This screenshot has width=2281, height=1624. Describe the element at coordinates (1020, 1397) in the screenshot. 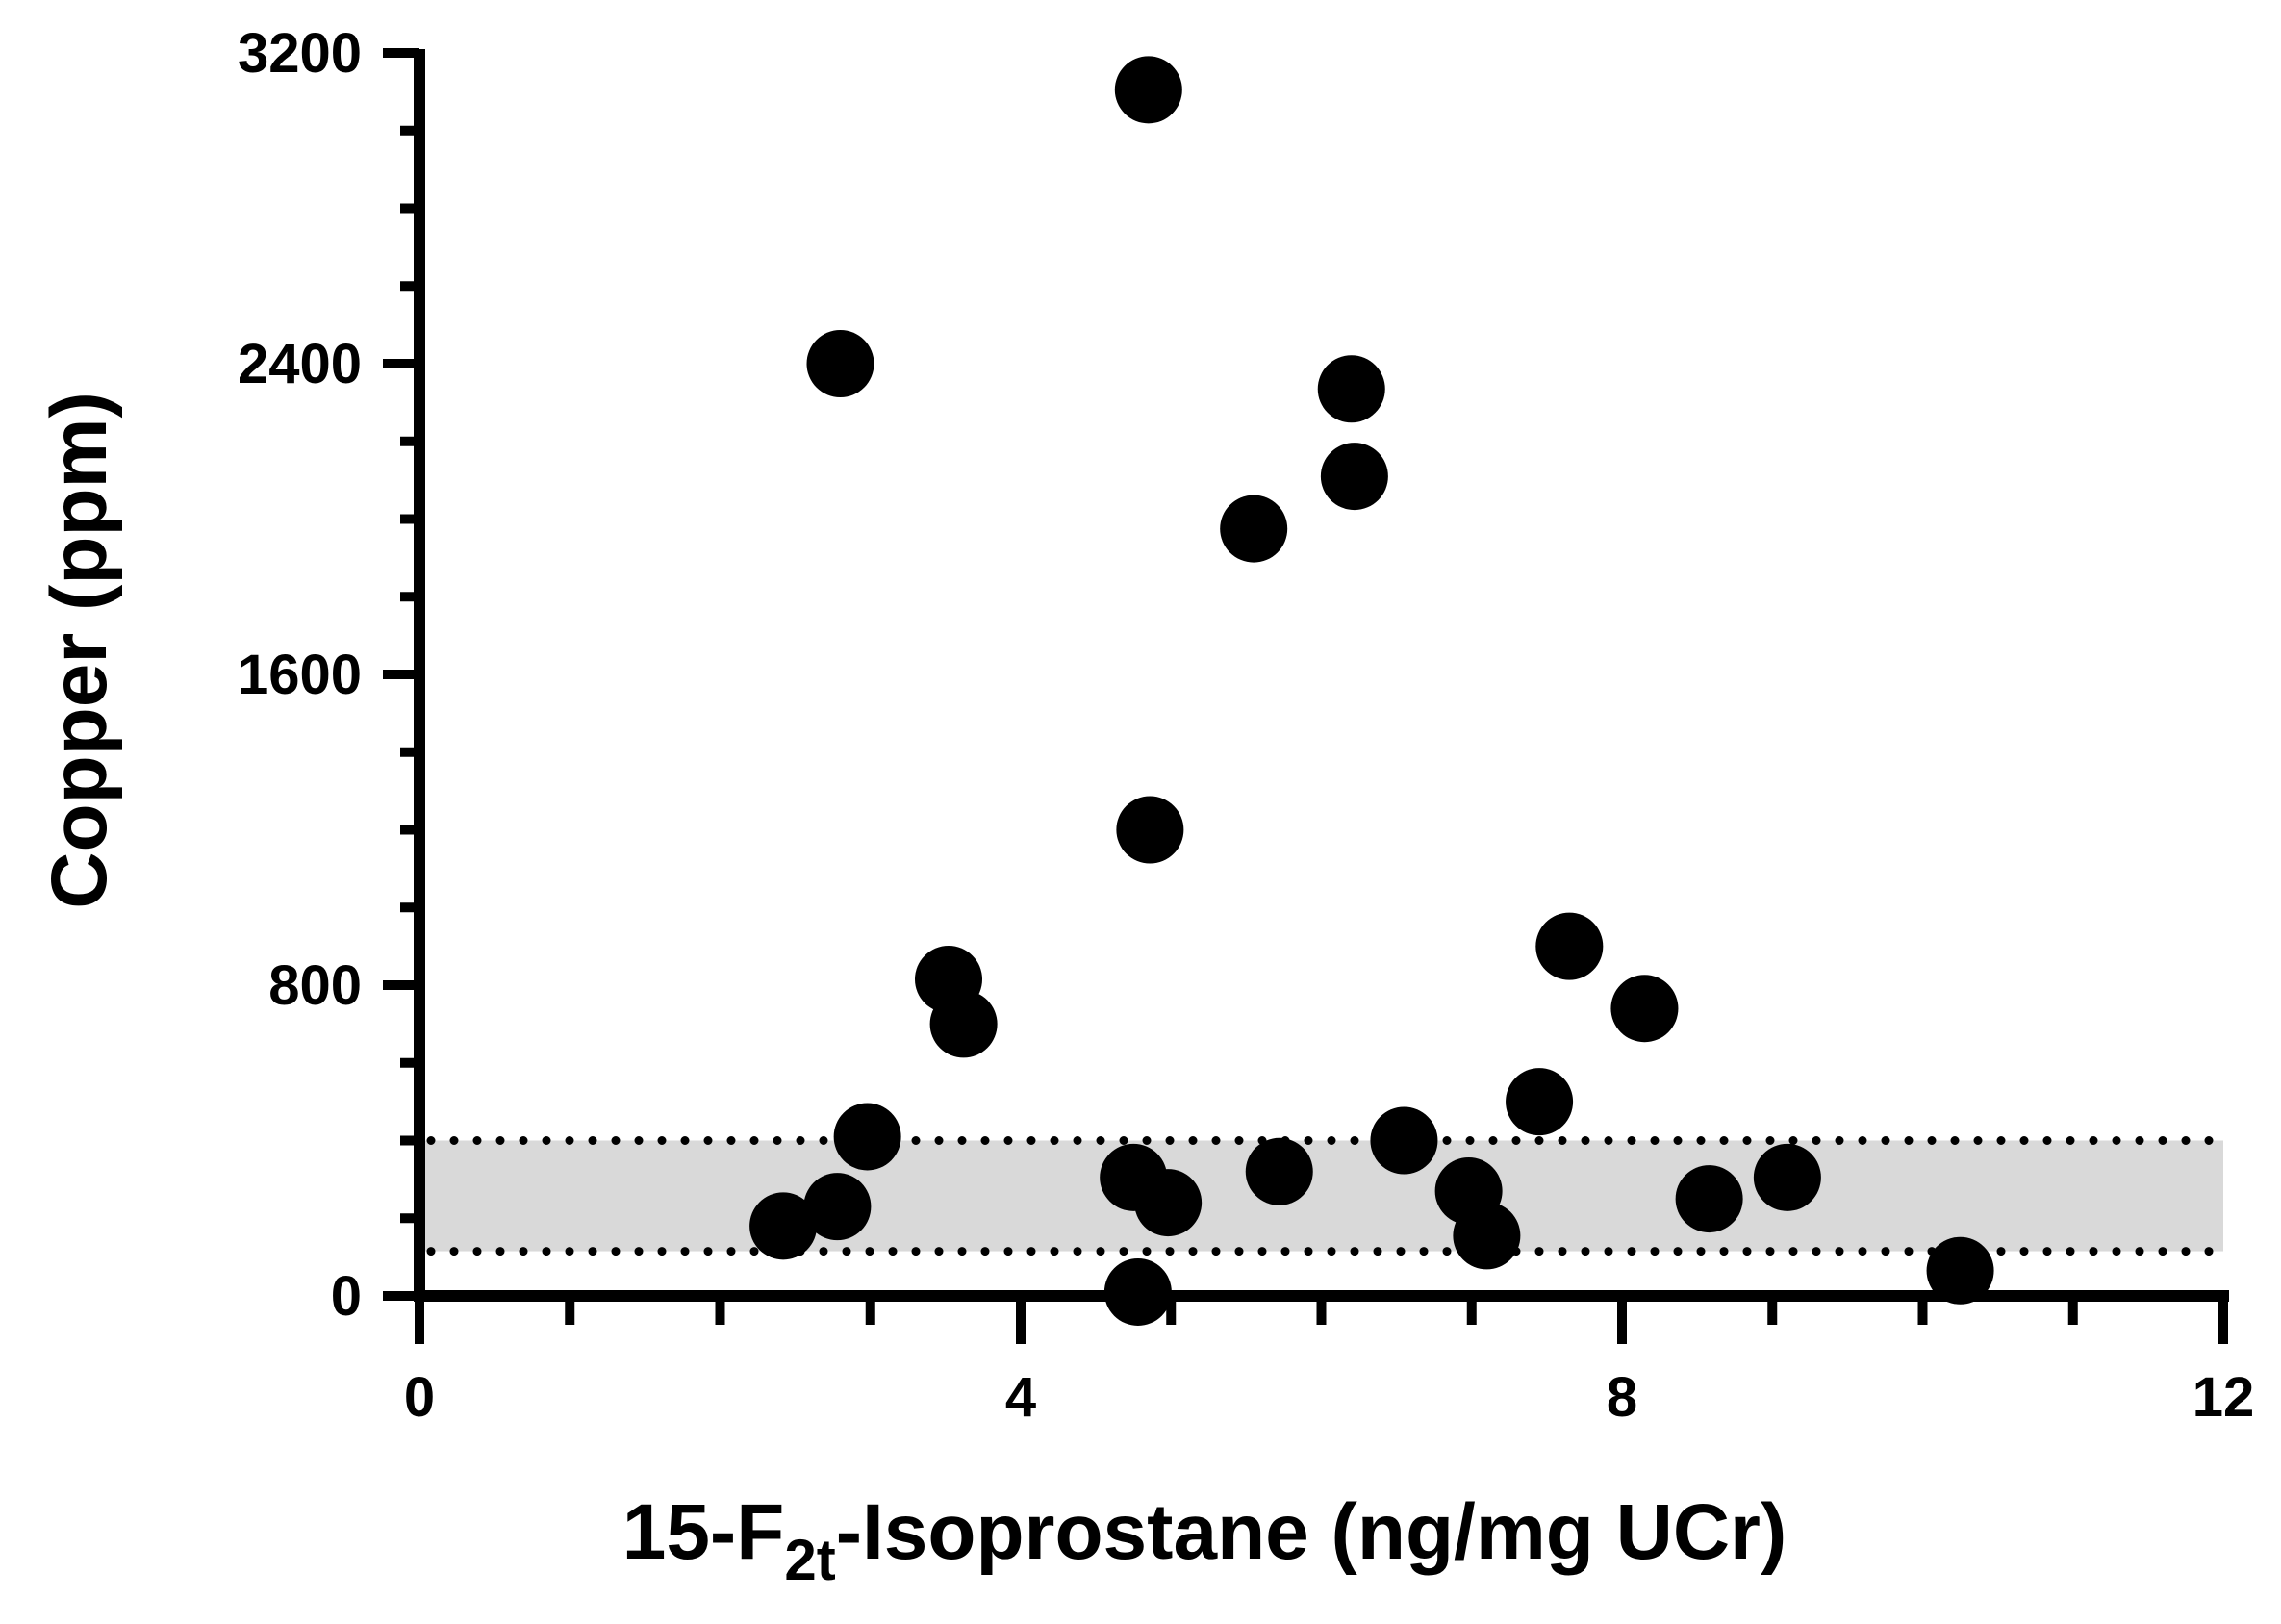

I see `x-tick-label: 4` at that location.